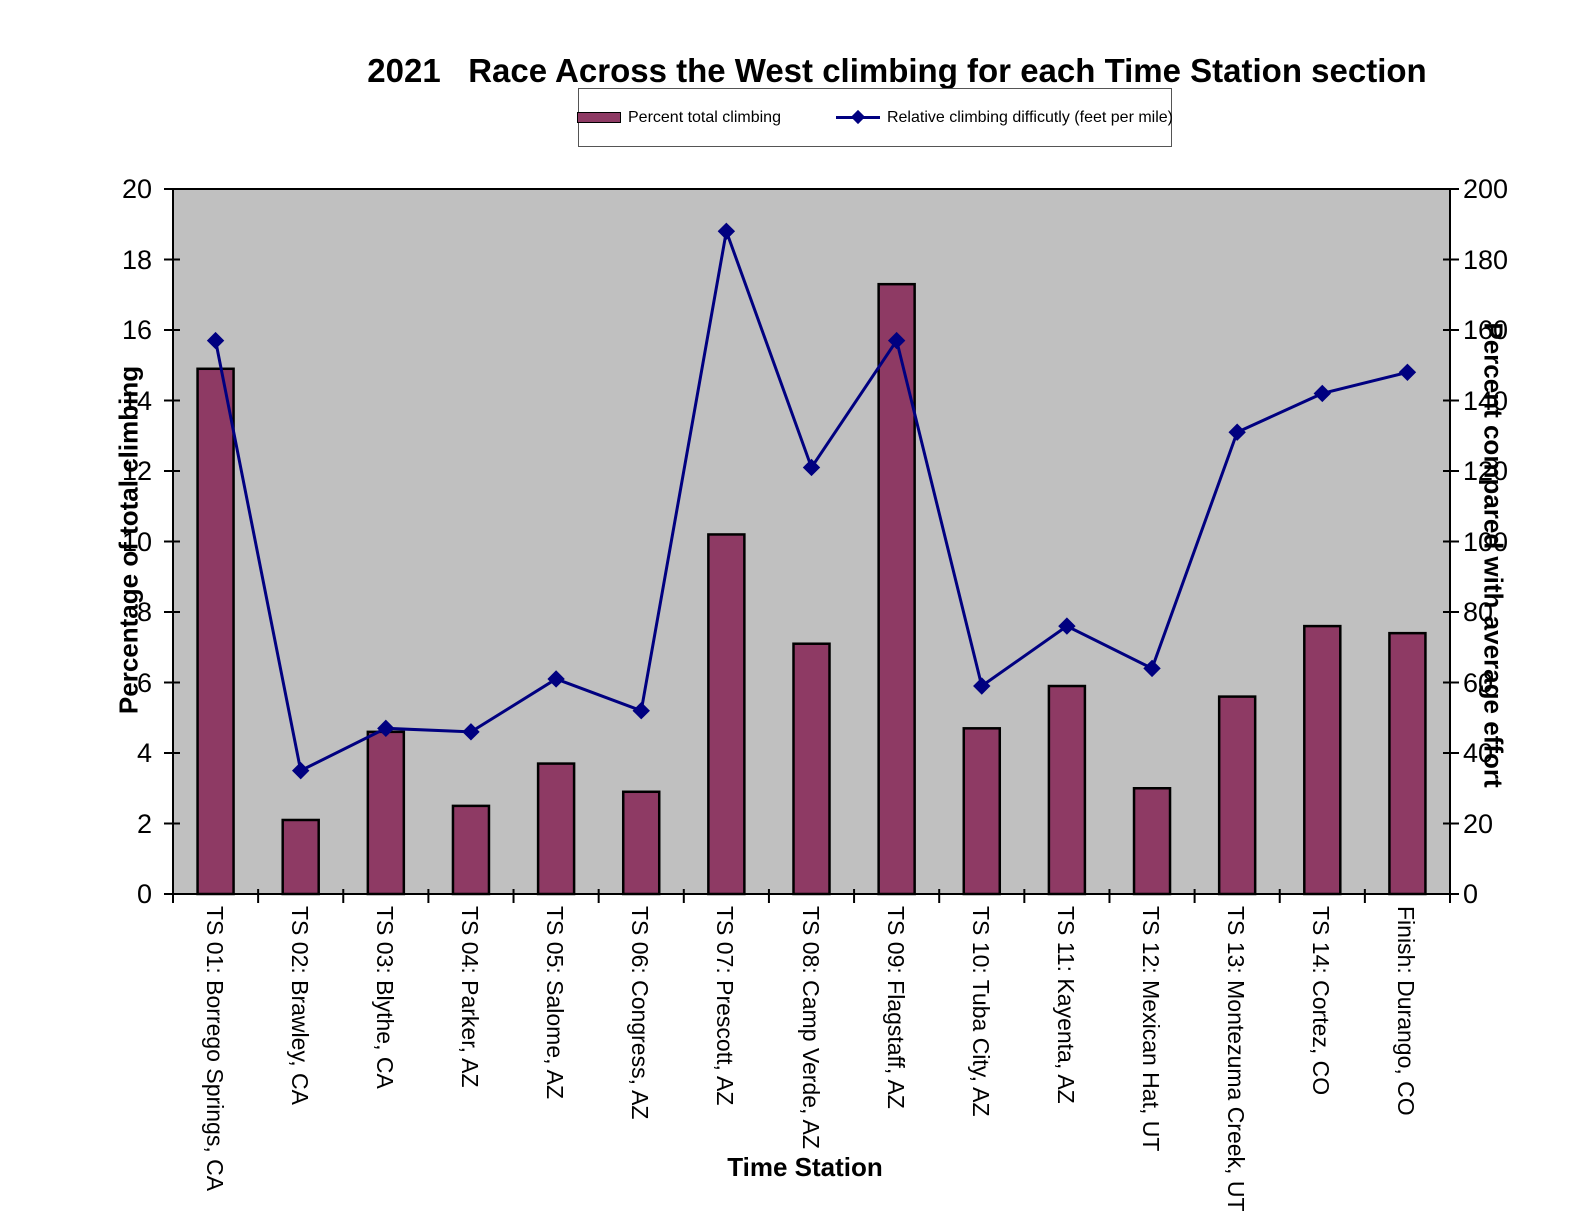  Describe the element at coordinates (1478, 612) in the screenshot. I see `y-tick-label-right: 80` at that location.